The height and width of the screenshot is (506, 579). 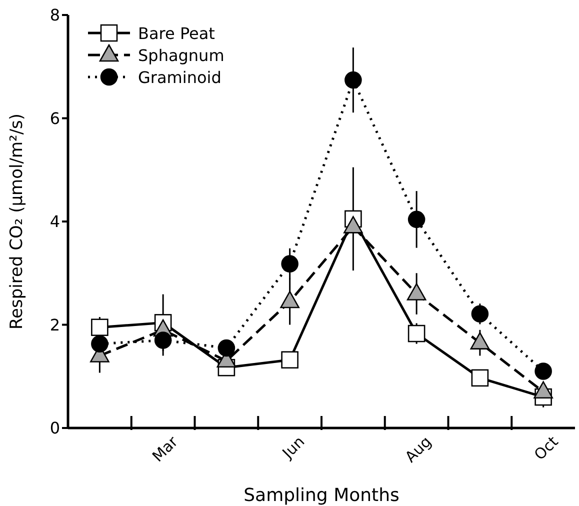 I want to click on y-tick-label: 6, so click(x=55, y=118).